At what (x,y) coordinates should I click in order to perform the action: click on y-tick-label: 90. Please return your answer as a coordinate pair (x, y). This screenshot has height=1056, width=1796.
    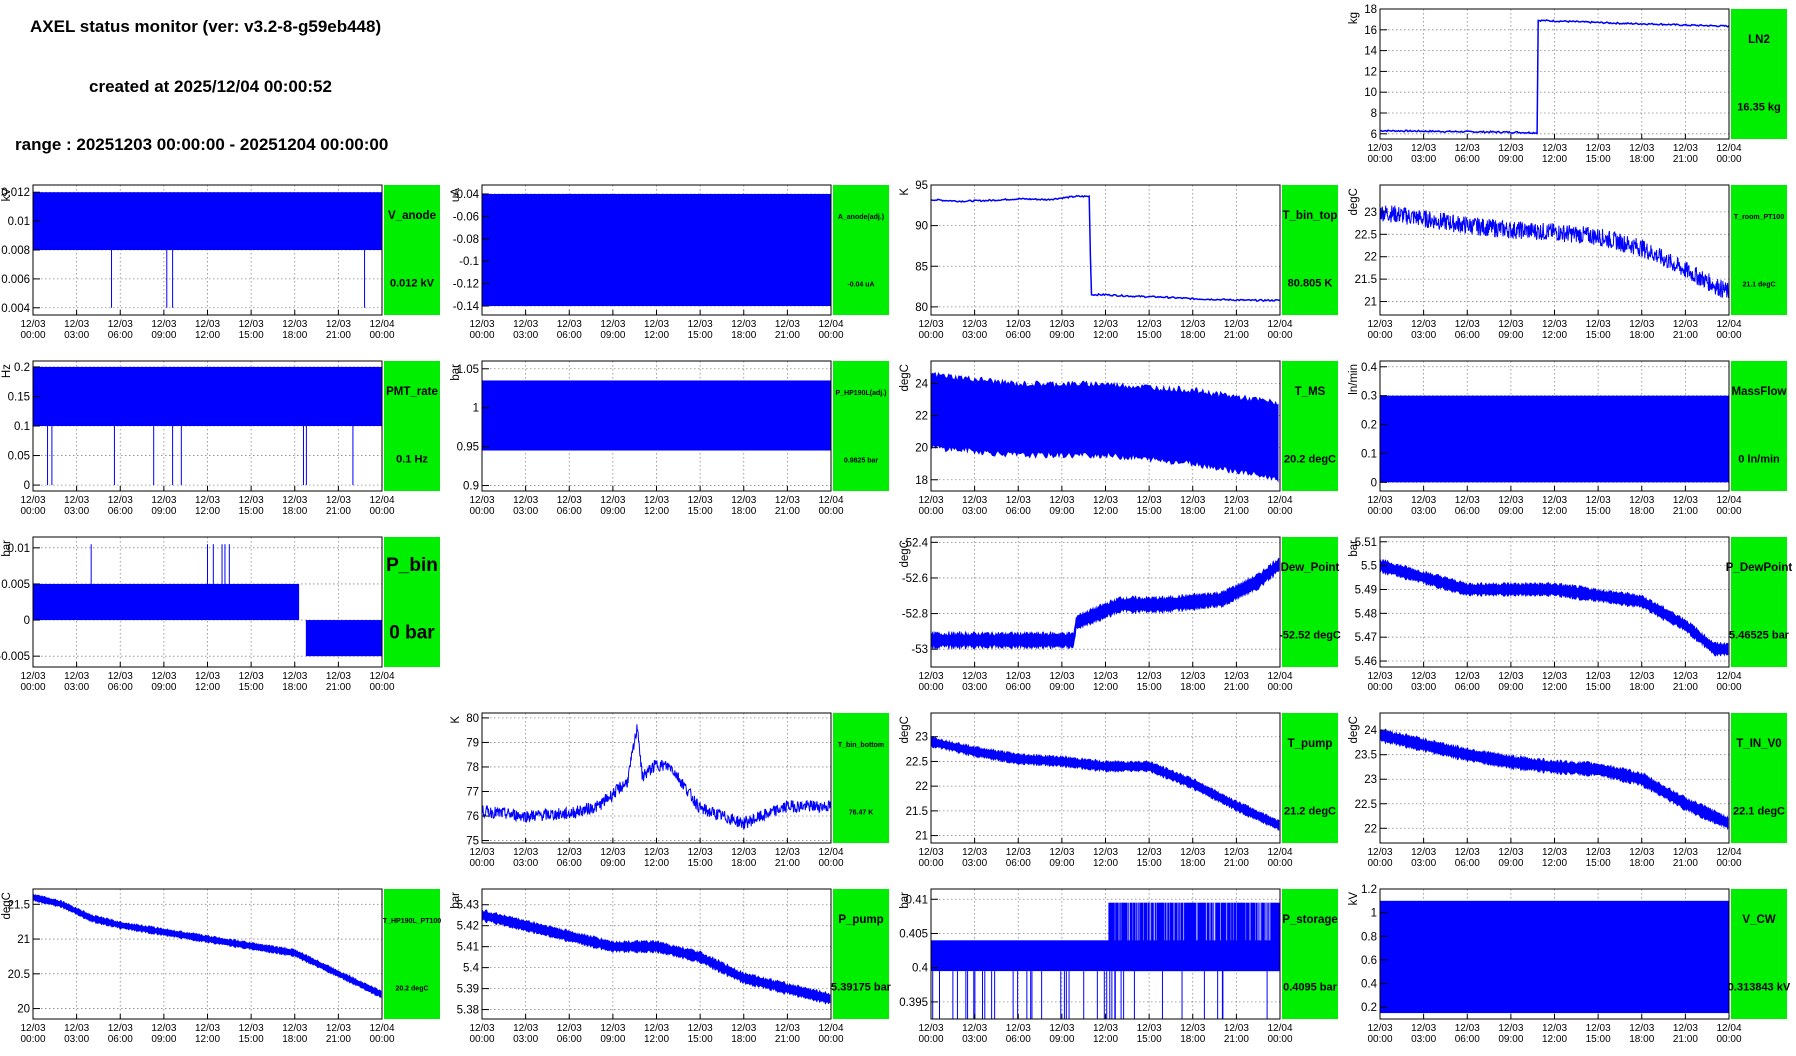
    Looking at the image, I should click on (921, 227).